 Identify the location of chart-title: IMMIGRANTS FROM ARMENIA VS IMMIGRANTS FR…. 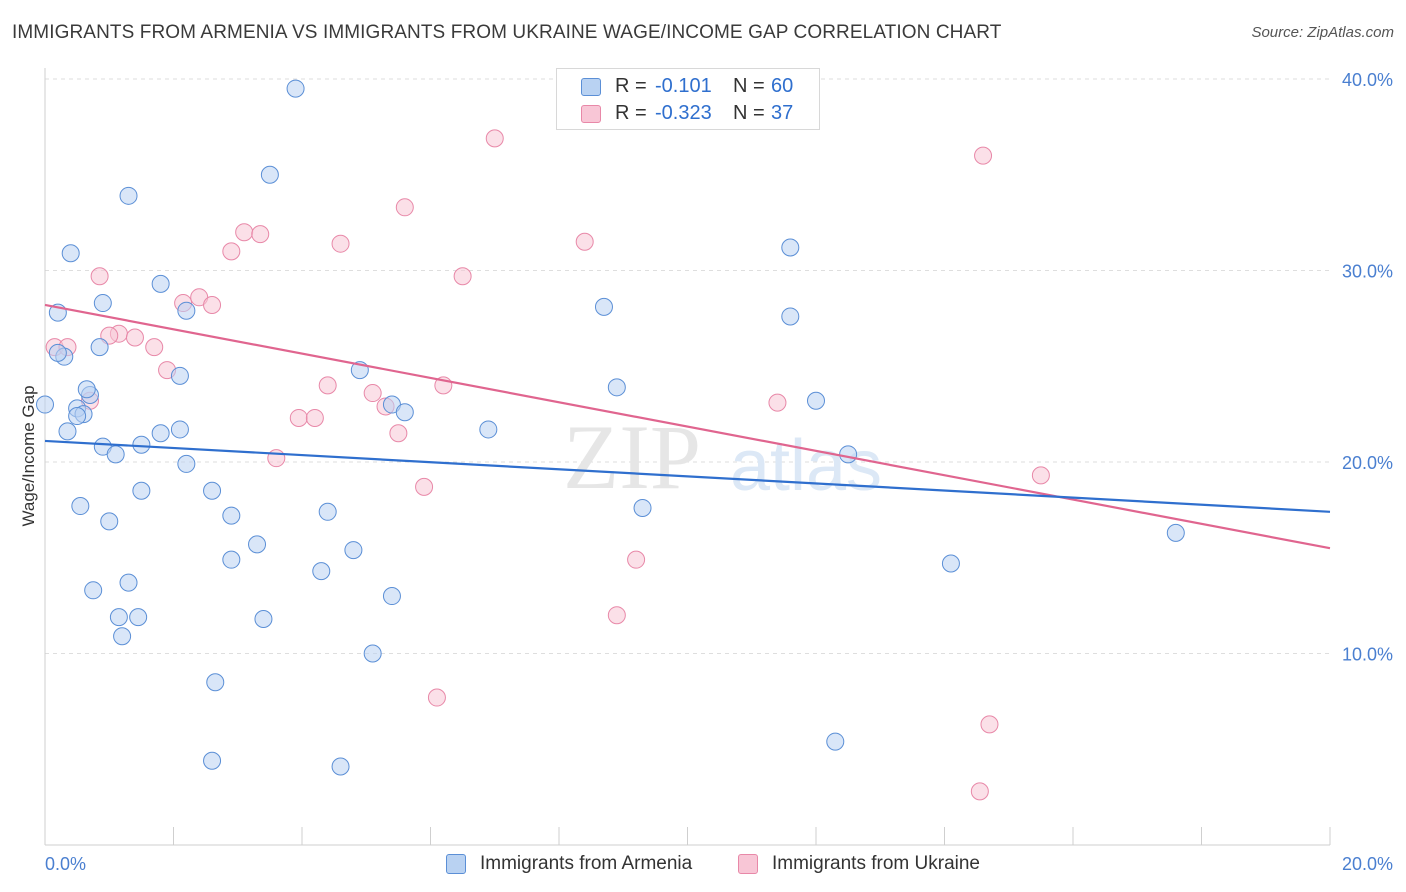
(507, 32).